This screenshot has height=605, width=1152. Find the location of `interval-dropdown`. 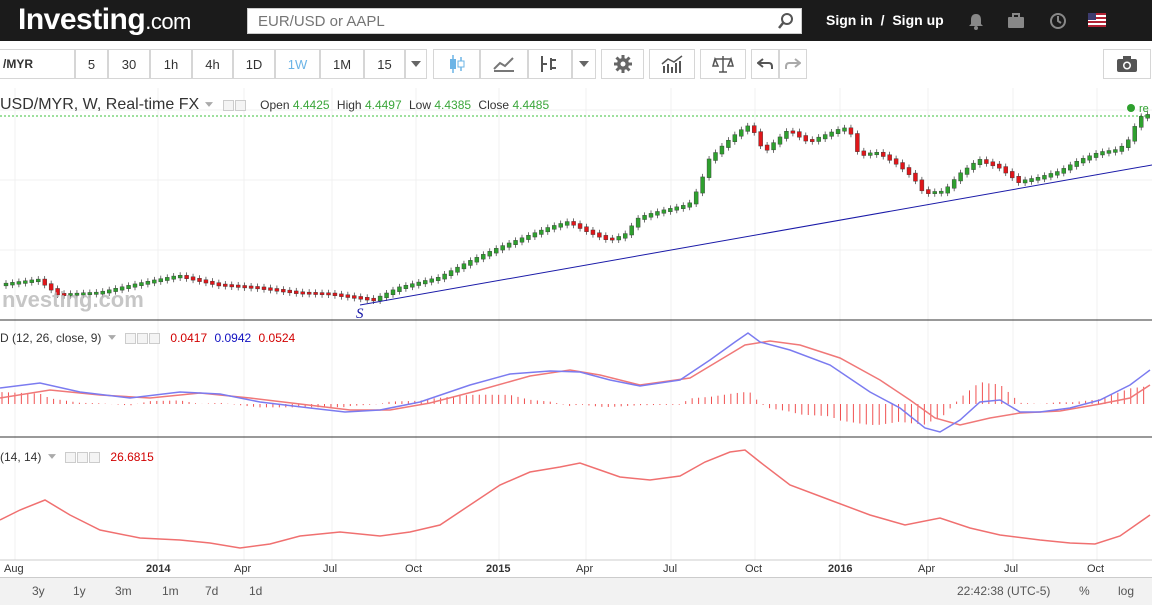

interval-dropdown is located at coordinates (416, 64).